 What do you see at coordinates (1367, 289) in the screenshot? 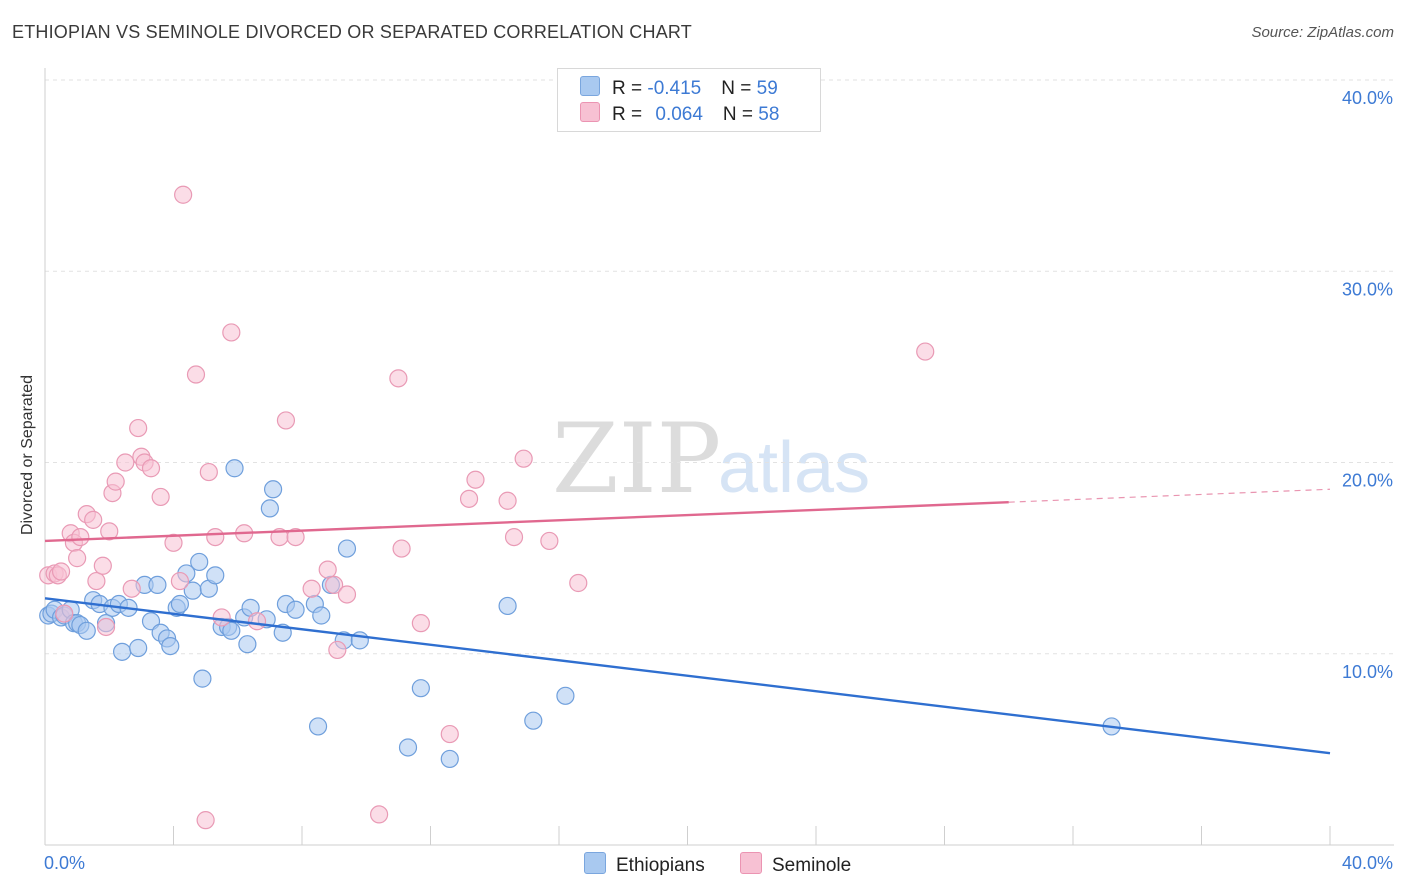
I see `y-tick-label: 30.0%` at bounding box center [1367, 289].